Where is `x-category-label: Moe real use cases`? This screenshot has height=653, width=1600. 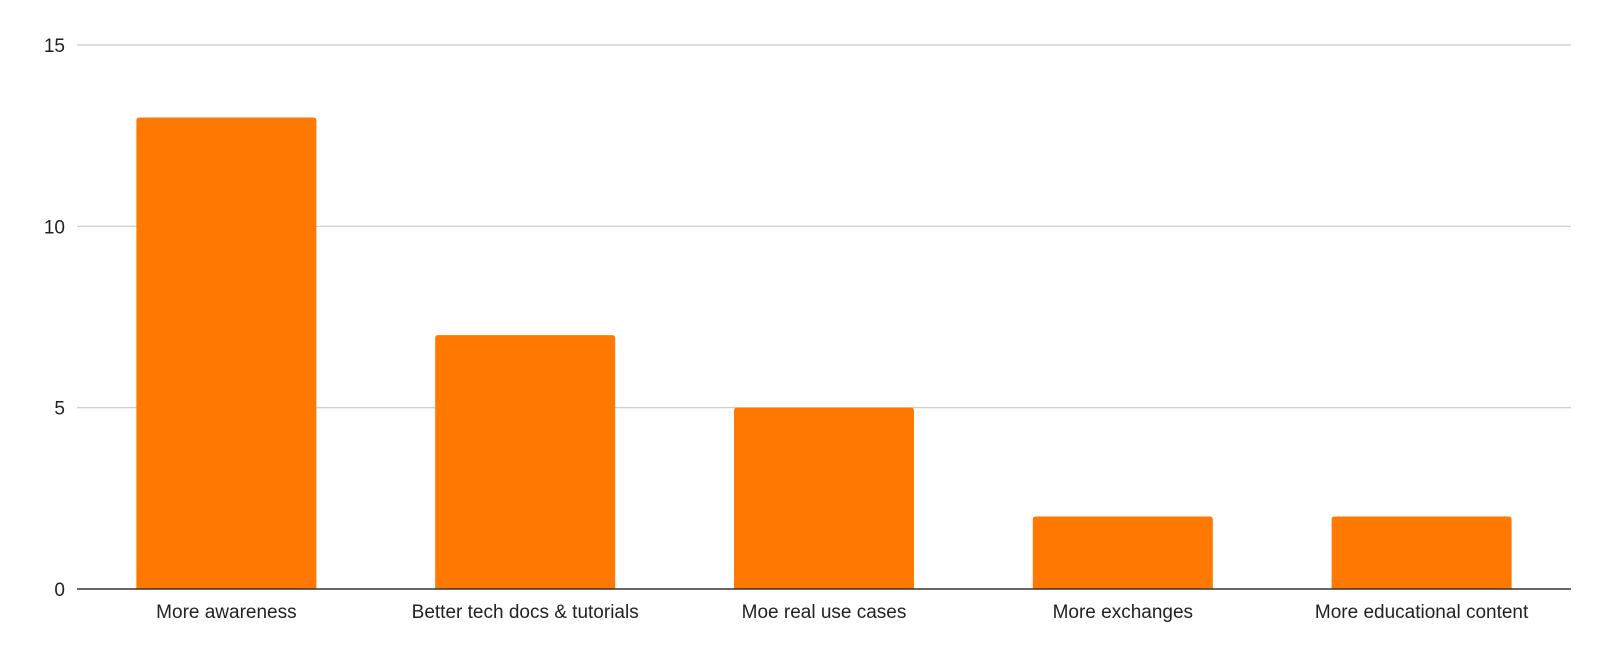
x-category-label: Moe real use cases is located at coordinates (824, 612).